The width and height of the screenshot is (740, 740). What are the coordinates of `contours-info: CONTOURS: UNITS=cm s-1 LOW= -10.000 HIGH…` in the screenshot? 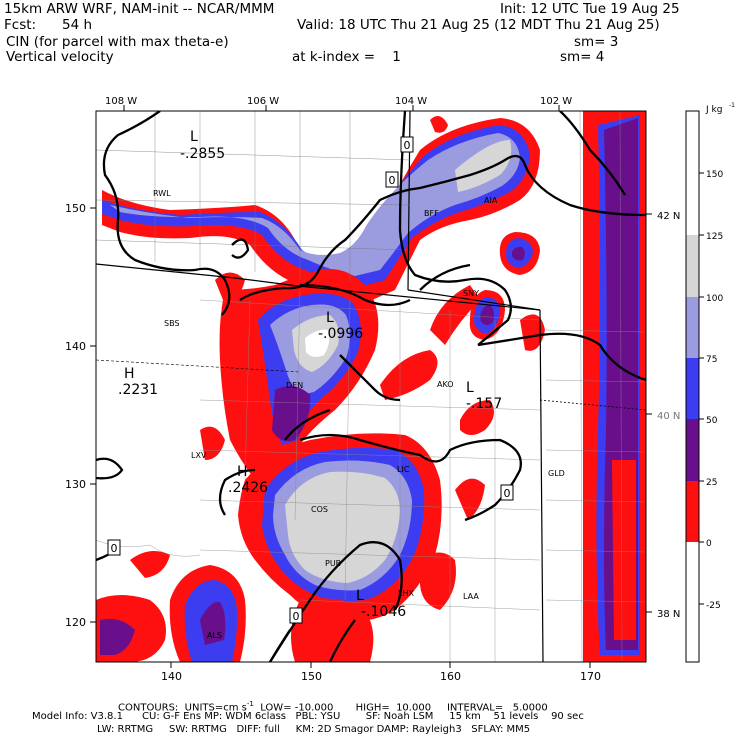 It's located at (333, 706).